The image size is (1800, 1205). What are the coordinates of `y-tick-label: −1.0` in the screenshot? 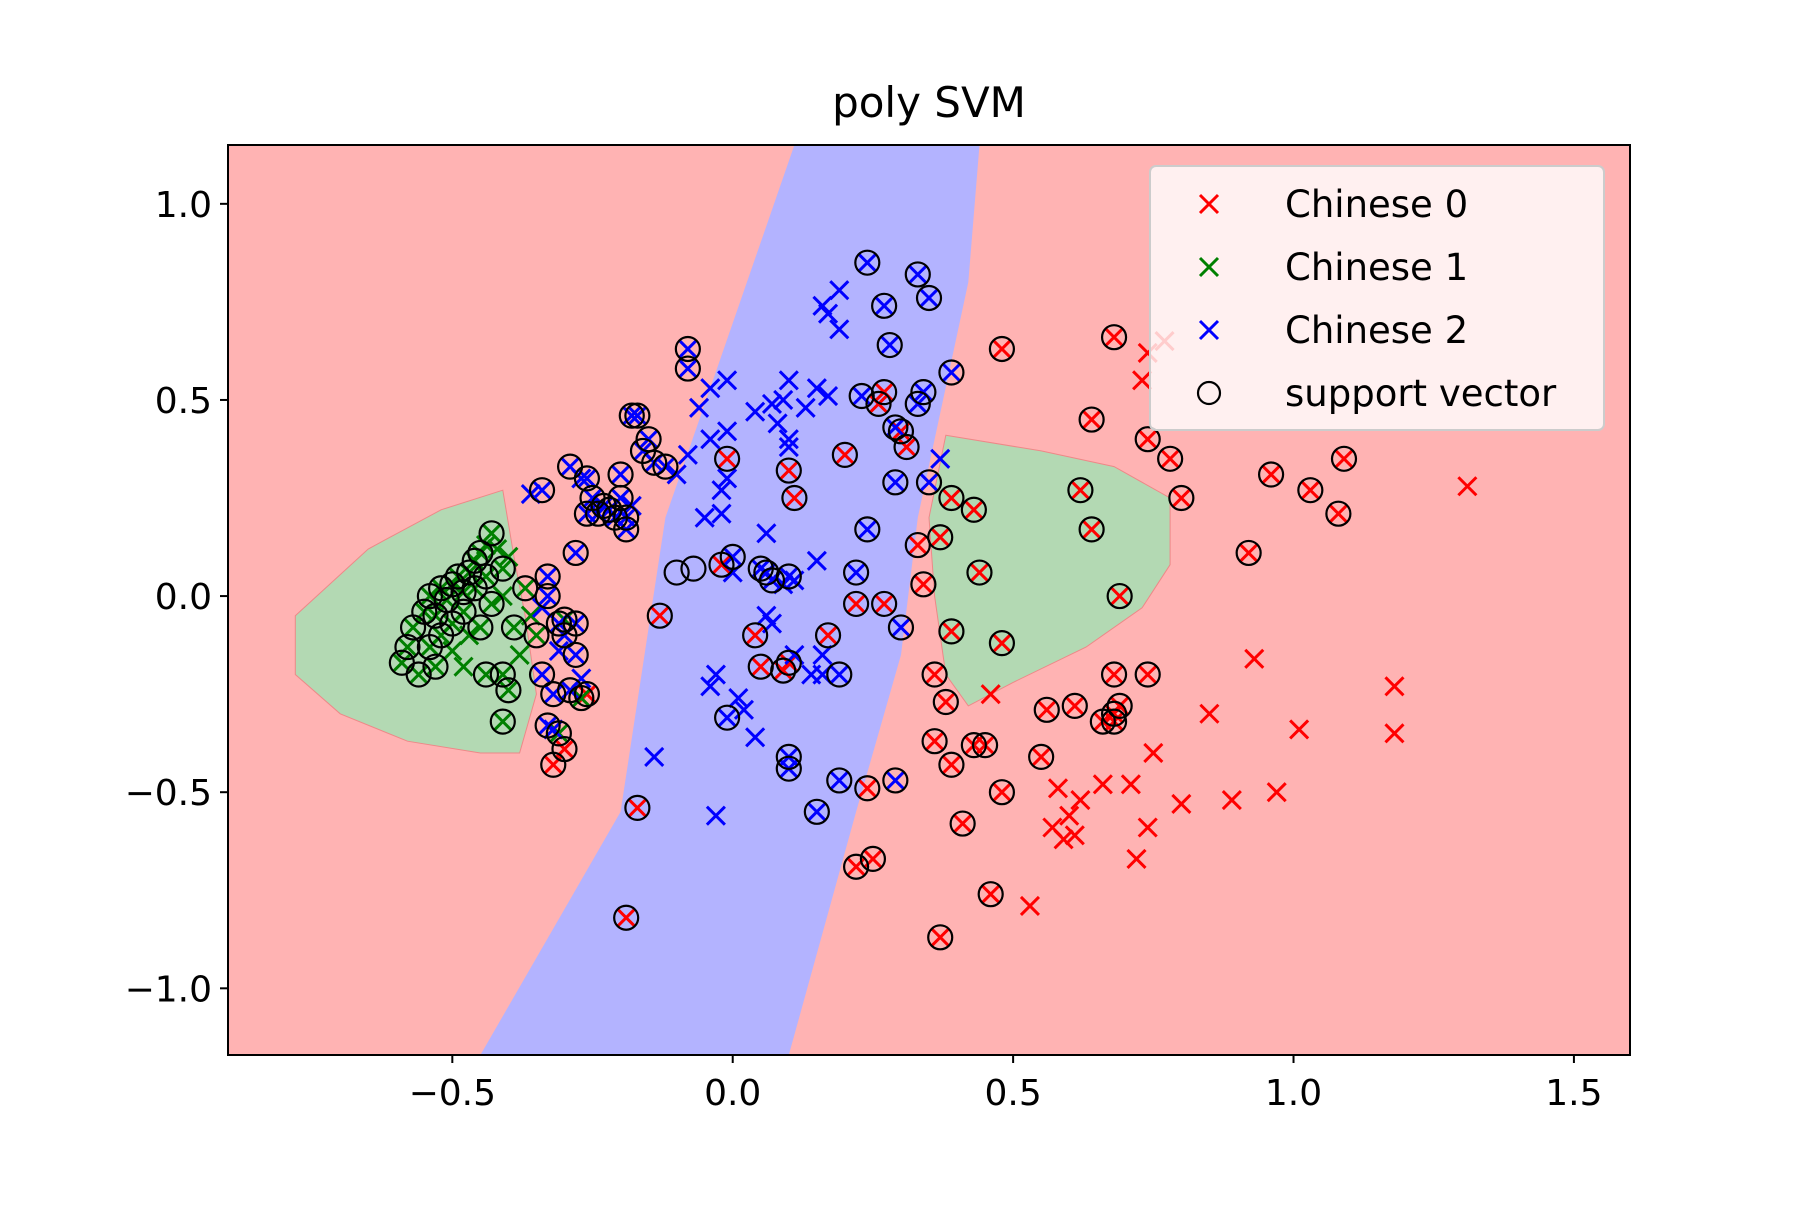 It's located at (168, 989).